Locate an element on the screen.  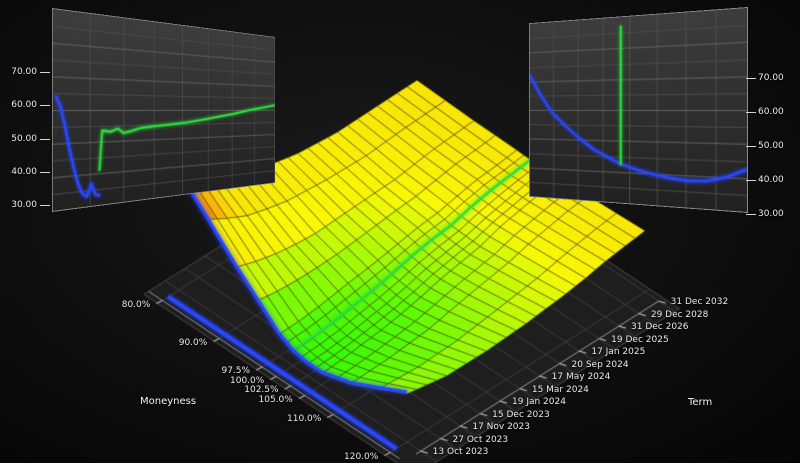
volatility-smile-canvas is located at coordinates (638, 110).